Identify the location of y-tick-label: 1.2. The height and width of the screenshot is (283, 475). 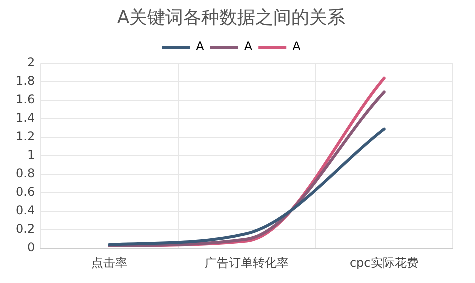
(26, 137).